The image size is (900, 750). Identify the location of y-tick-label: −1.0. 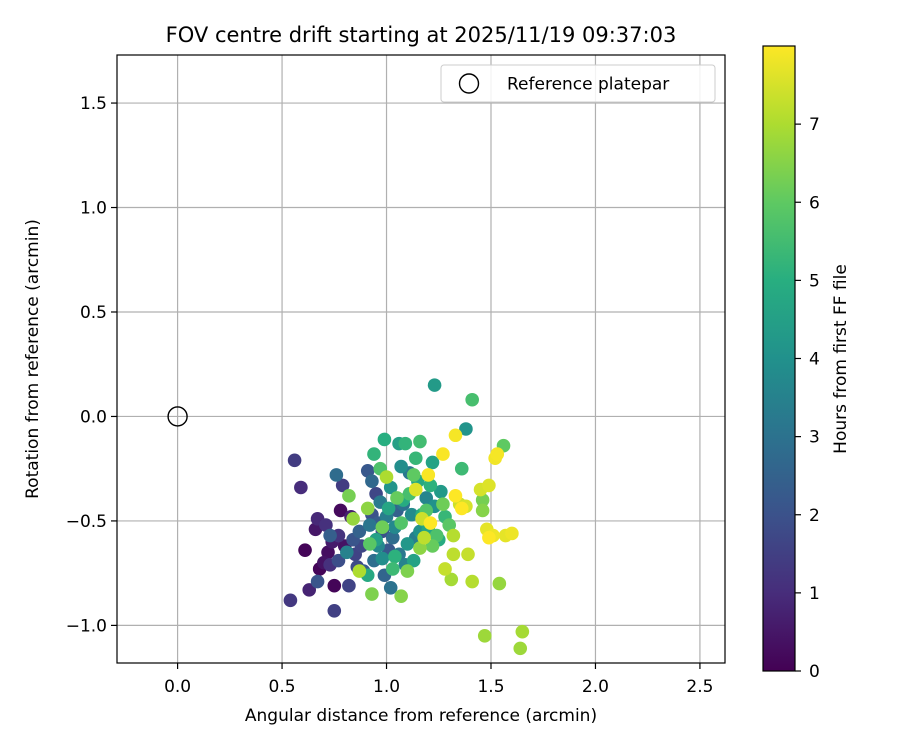
(86, 626).